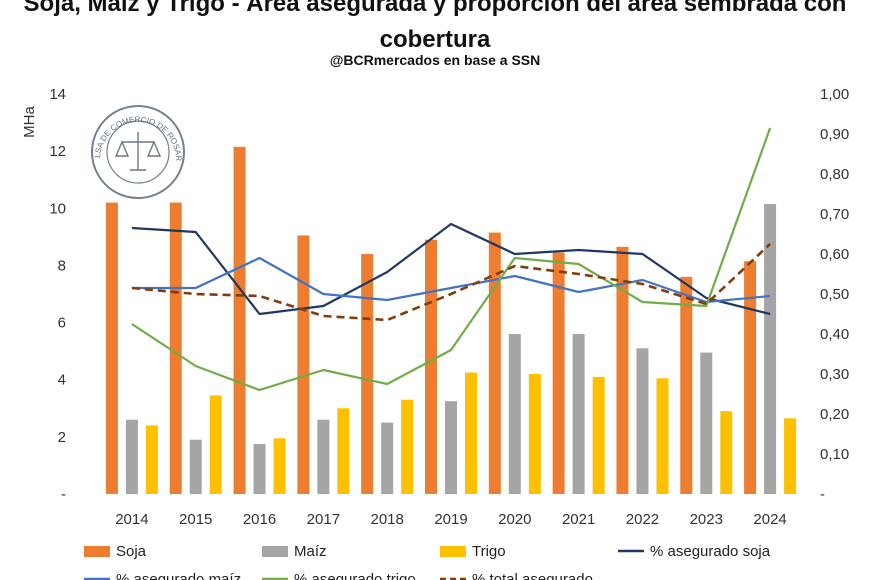  Describe the element at coordinates (29, 122) in the screenshot. I see `y-axis-label: MHa` at that location.